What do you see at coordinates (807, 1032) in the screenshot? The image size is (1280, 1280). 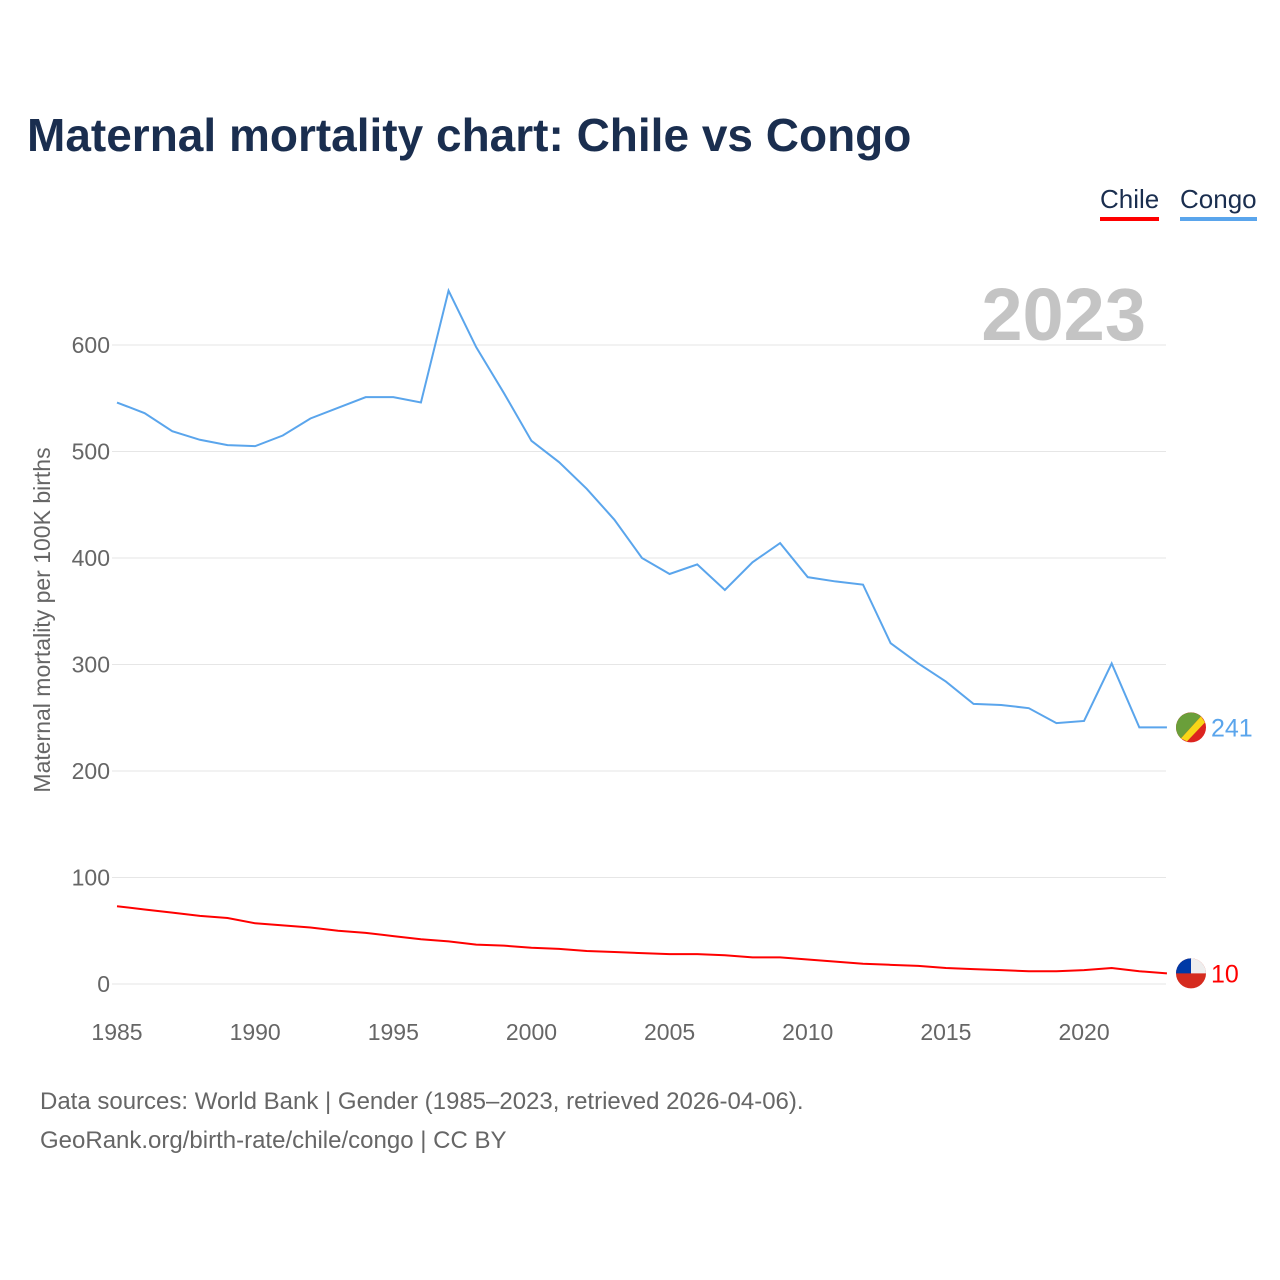 I see `x-tick-label: 2010` at bounding box center [807, 1032].